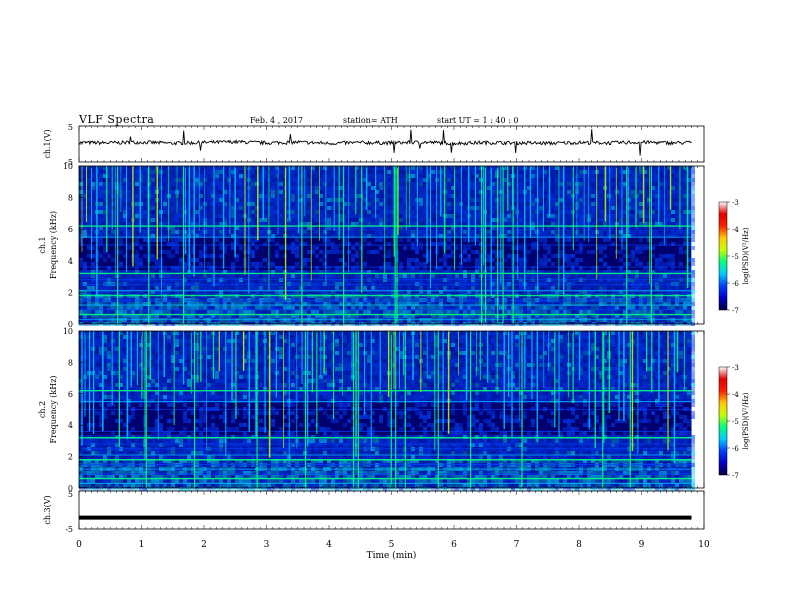 The height and width of the screenshot is (612, 792). I want to click on start-time-label: start UT = 1 : 40 : 0, so click(478, 120).